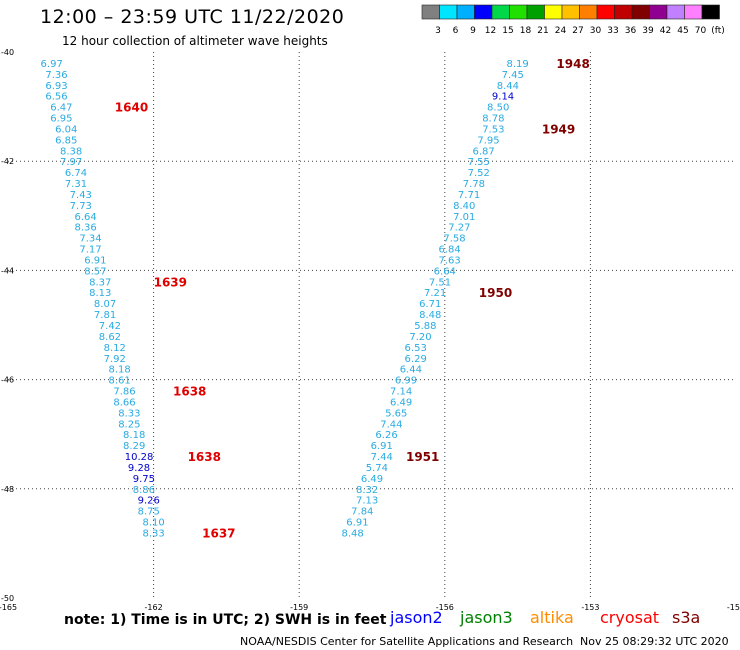 This screenshot has width=740, height=650. I want to click on chart-title: 12:00 – 23:59 UTC 11/22/2020, so click(192, 17).